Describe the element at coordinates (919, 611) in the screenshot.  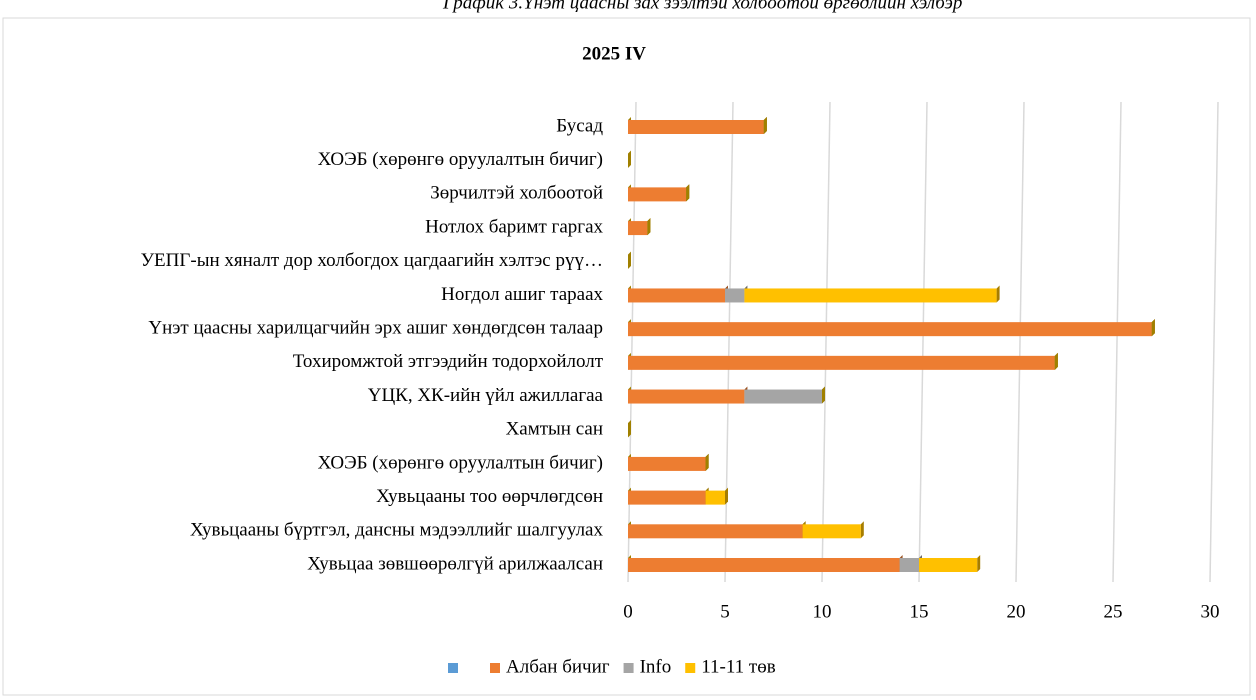
I see `x-tick-label: 15` at that location.